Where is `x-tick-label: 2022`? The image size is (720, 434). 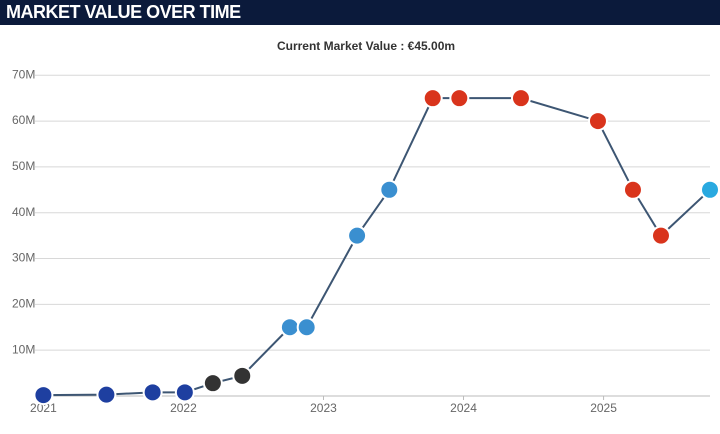 x-tick-label: 2022 is located at coordinates (183, 408).